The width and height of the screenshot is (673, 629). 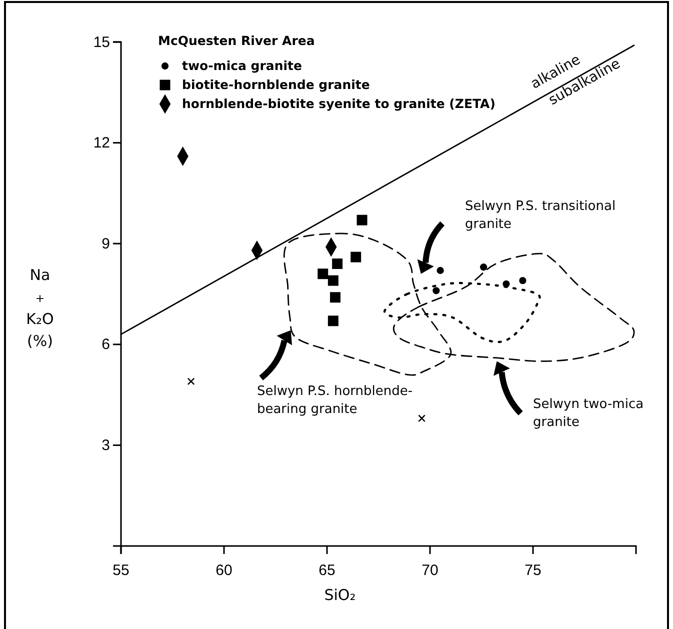 I want to click on legend-label: two-mica granite, so click(x=242, y=65).